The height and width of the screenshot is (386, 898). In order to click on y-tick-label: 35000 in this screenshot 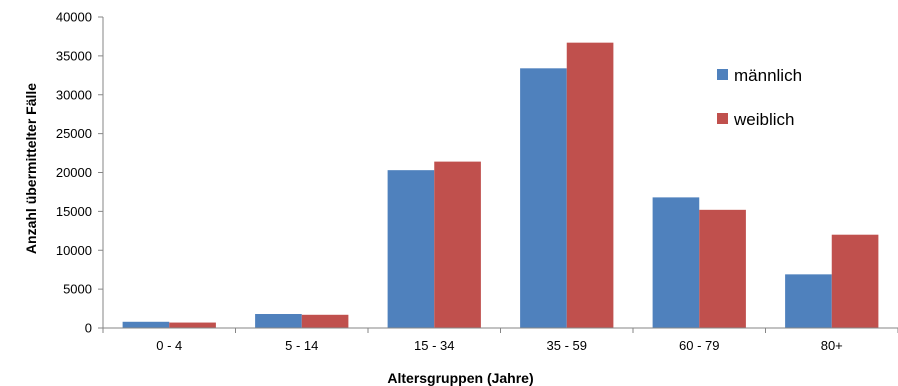, I will do `click(74, 55)`.